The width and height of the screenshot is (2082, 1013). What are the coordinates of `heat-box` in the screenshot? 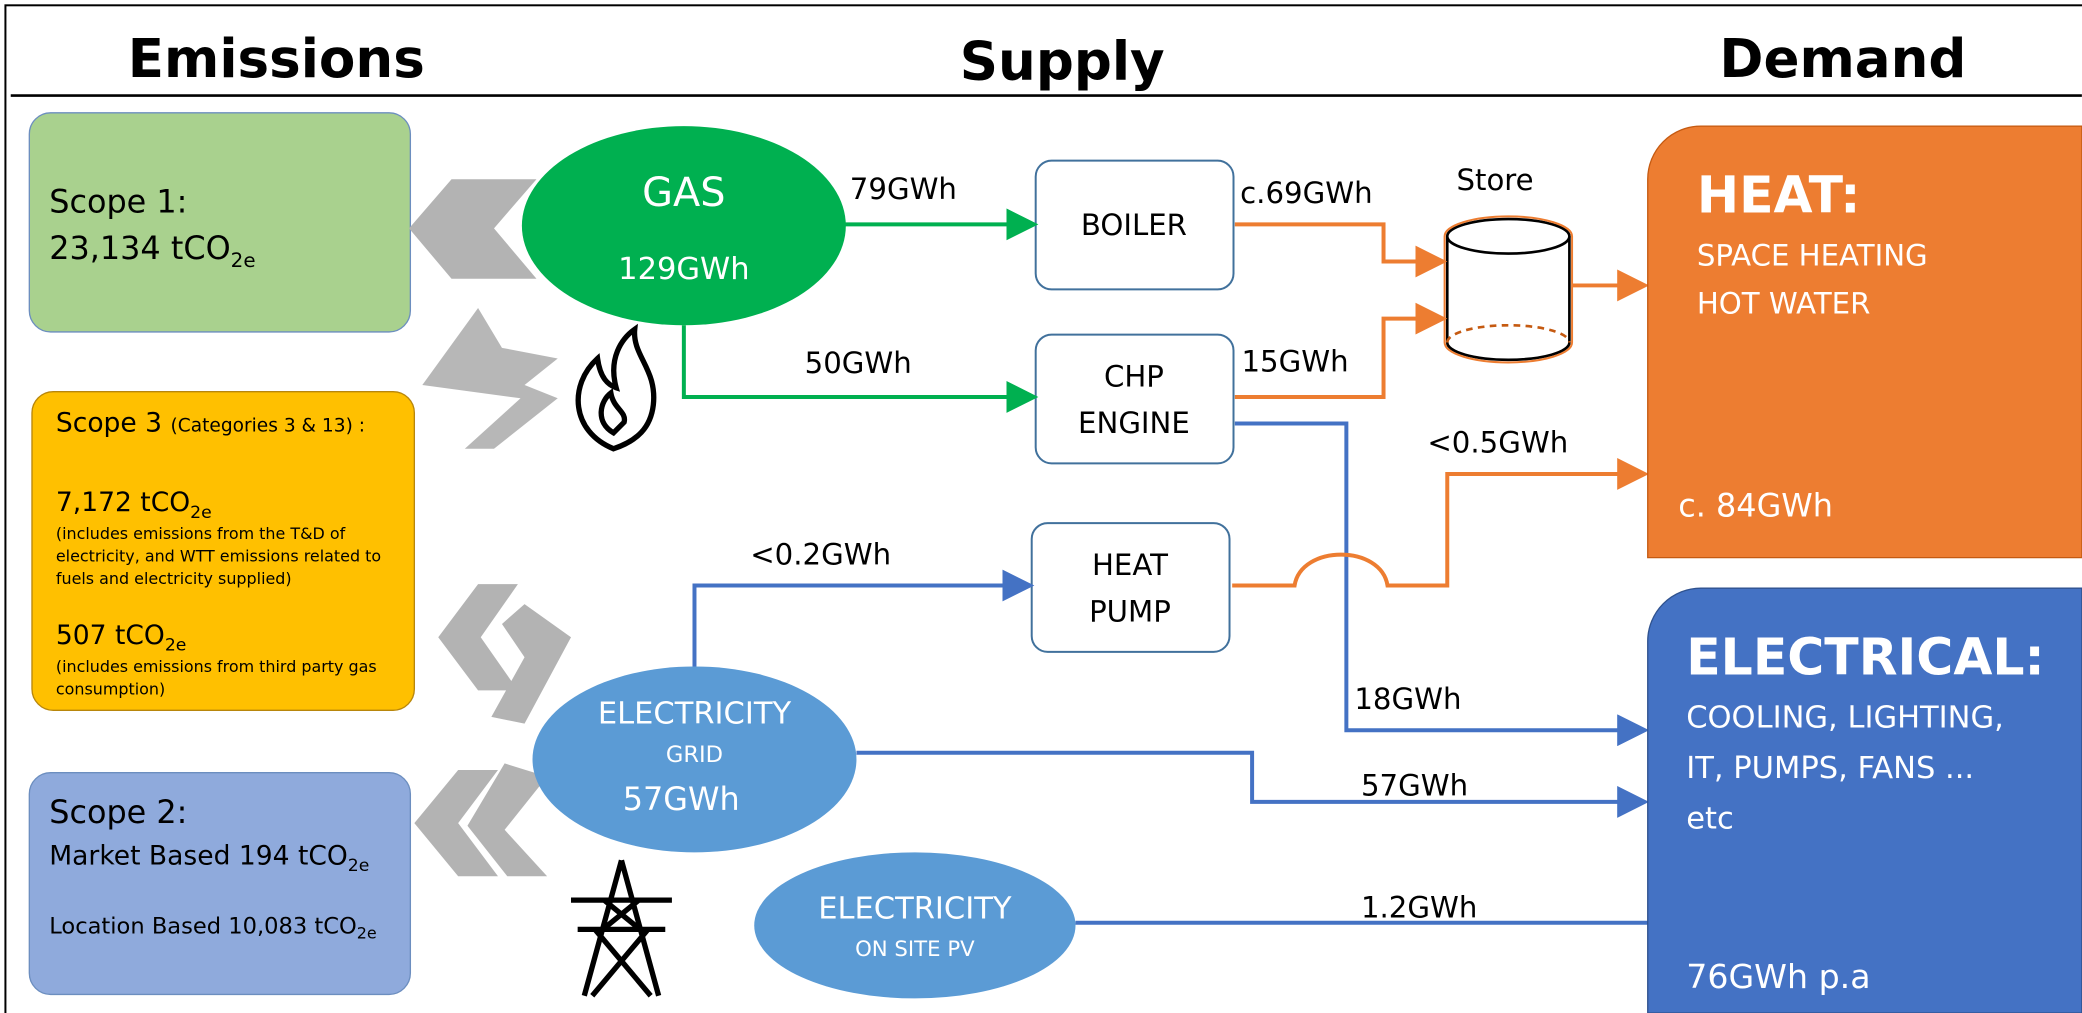 It's located at (1864, 342).